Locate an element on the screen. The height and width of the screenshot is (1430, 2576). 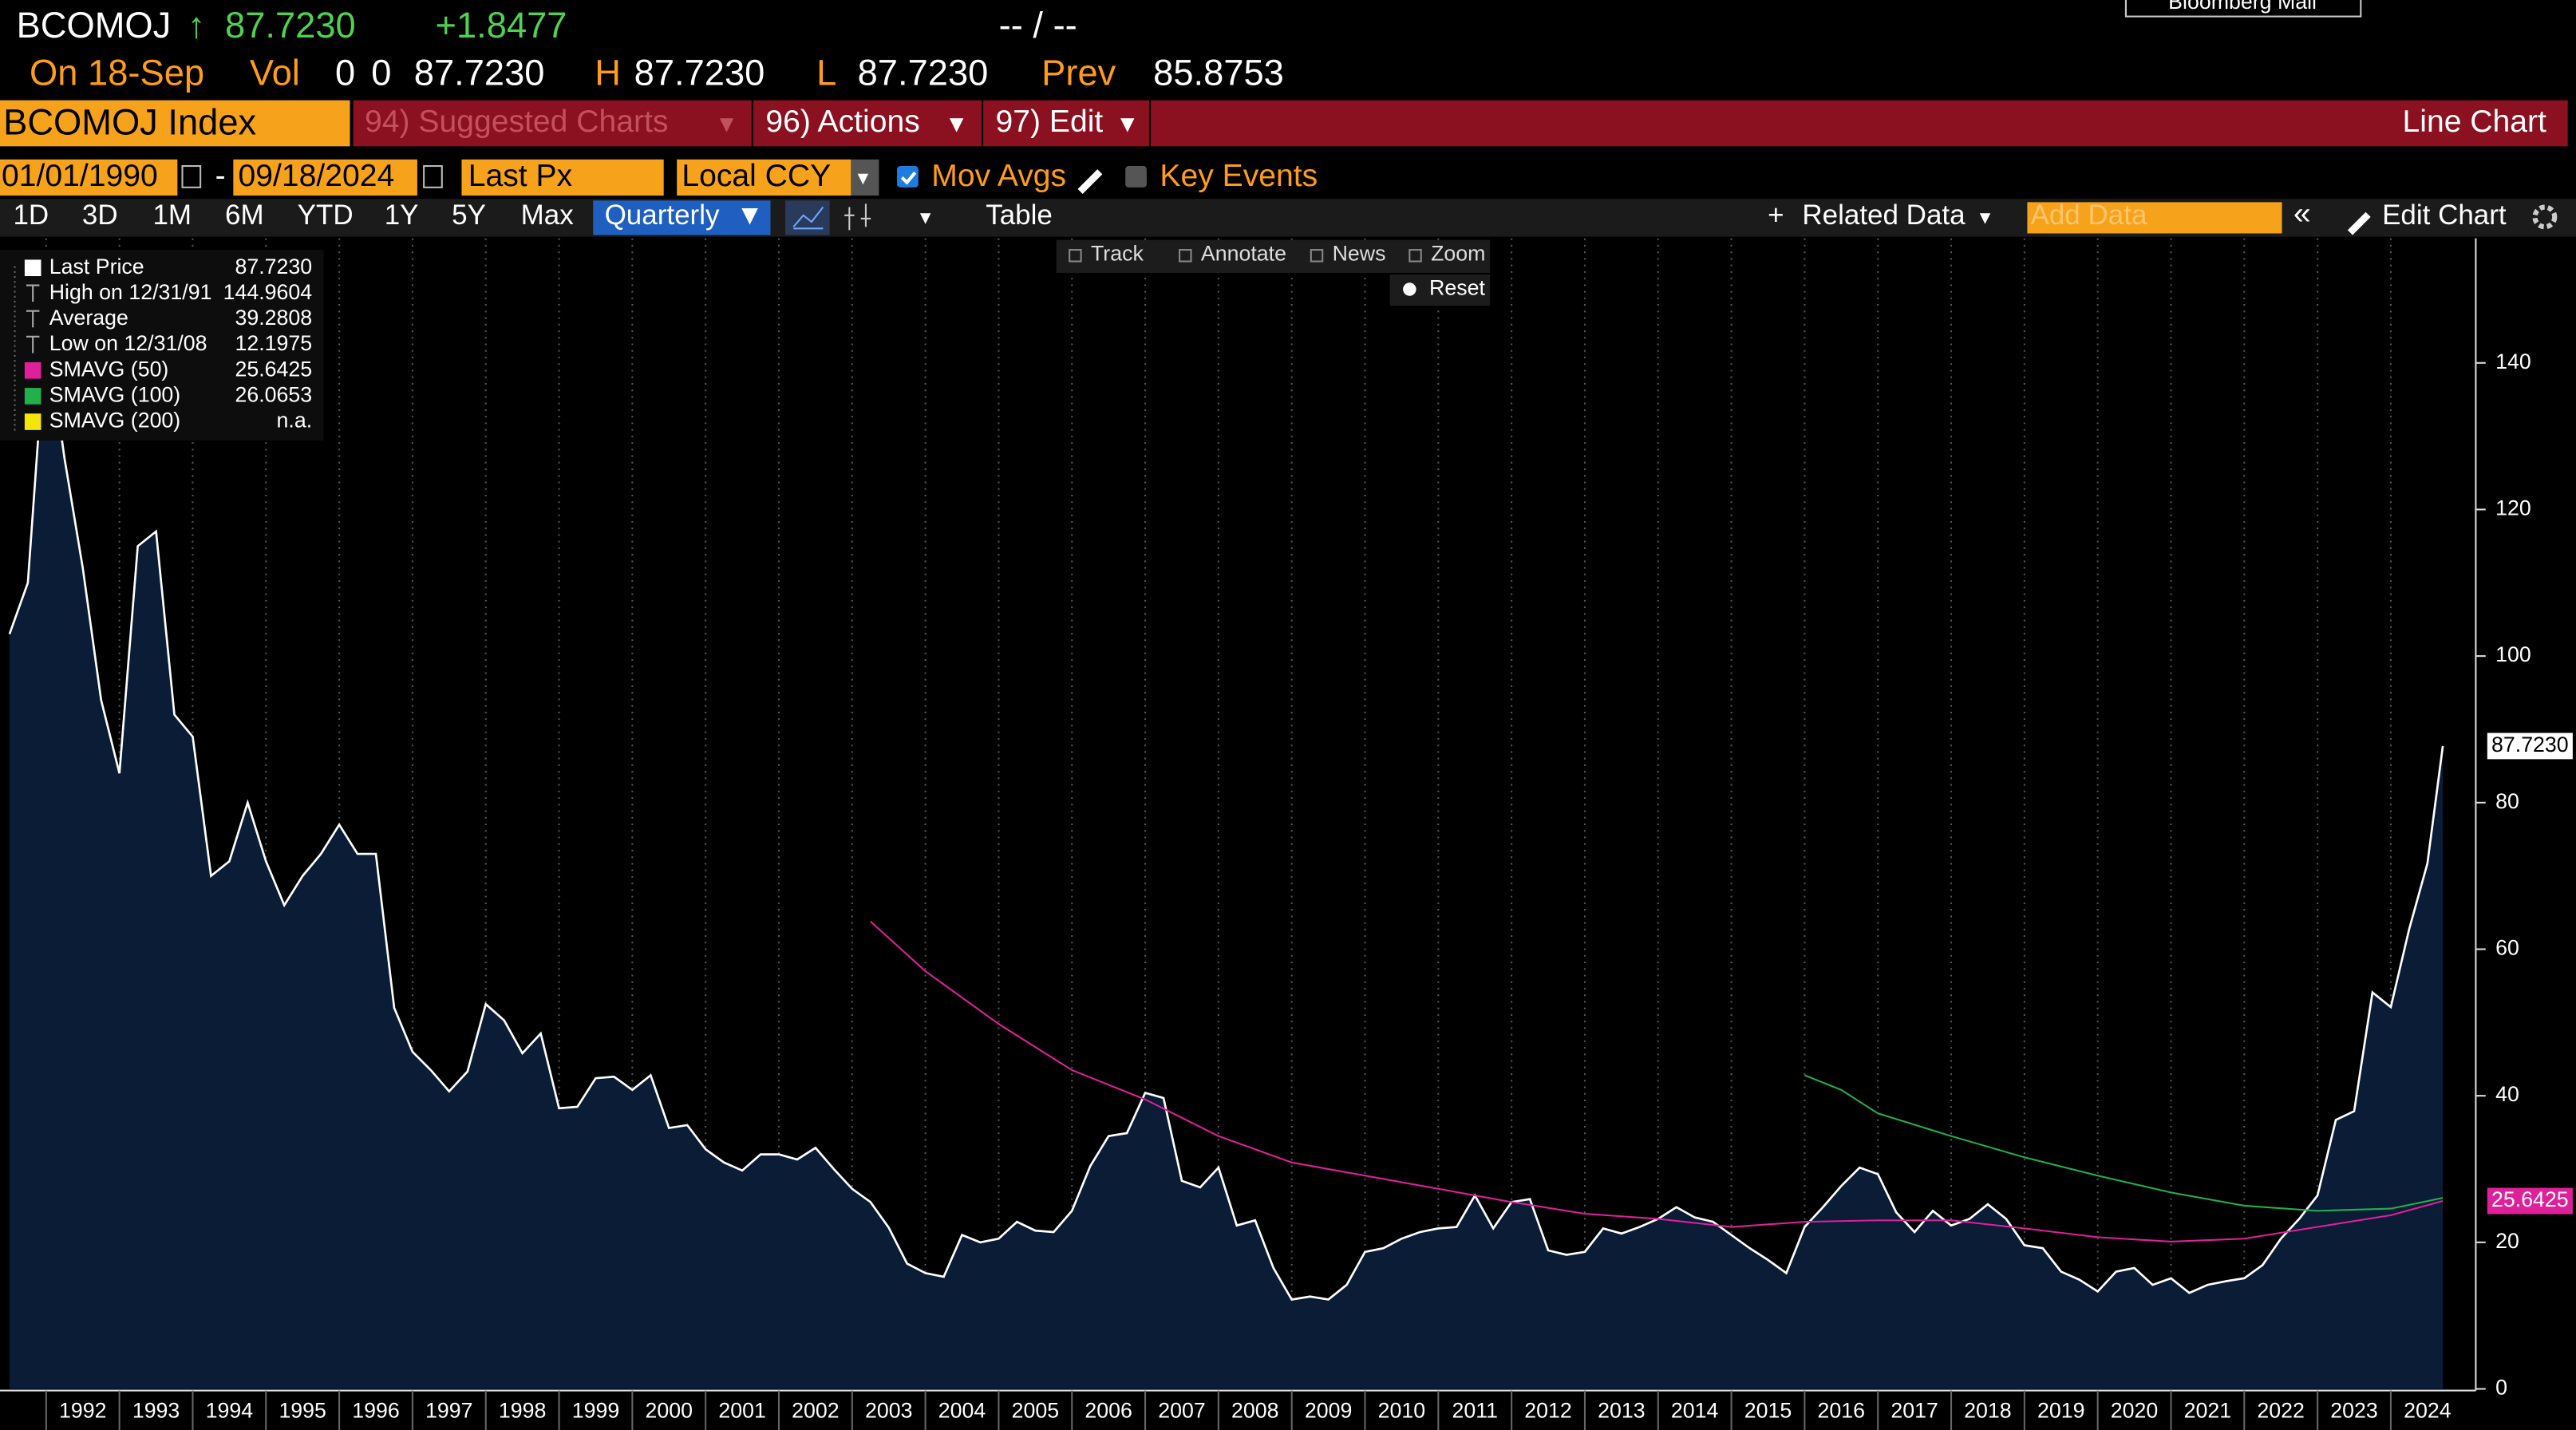
x-tick-label: 2018 is located at coordinates (1987, 1410).